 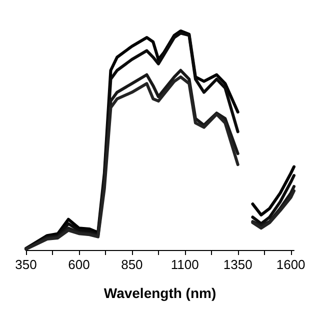 I want to click on x-tick-label: 350, so click(x=26, y=264).